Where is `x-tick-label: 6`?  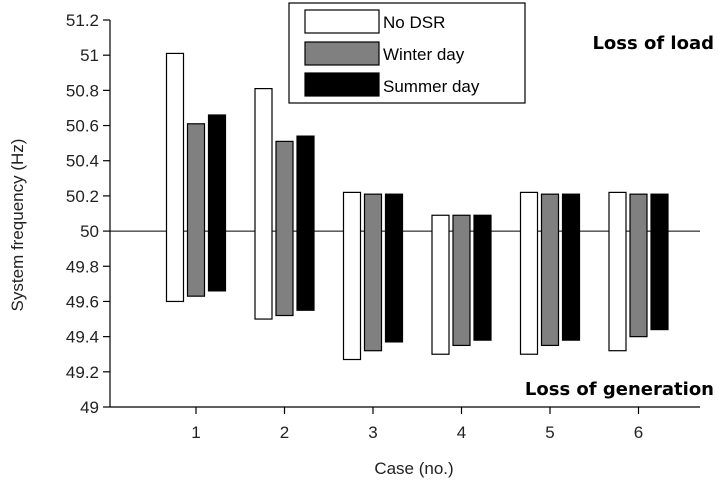 x-tick-label: 6 is located at coordinates (638, 432).